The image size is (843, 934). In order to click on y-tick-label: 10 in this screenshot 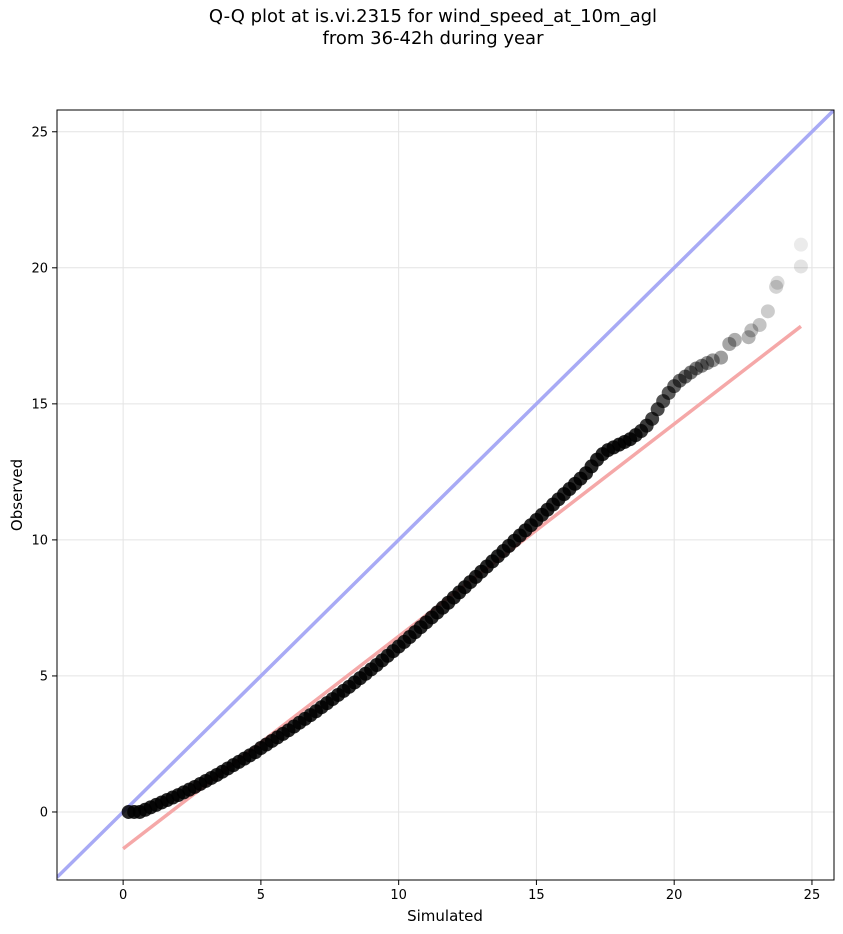, I will do `click(39, 540)`.